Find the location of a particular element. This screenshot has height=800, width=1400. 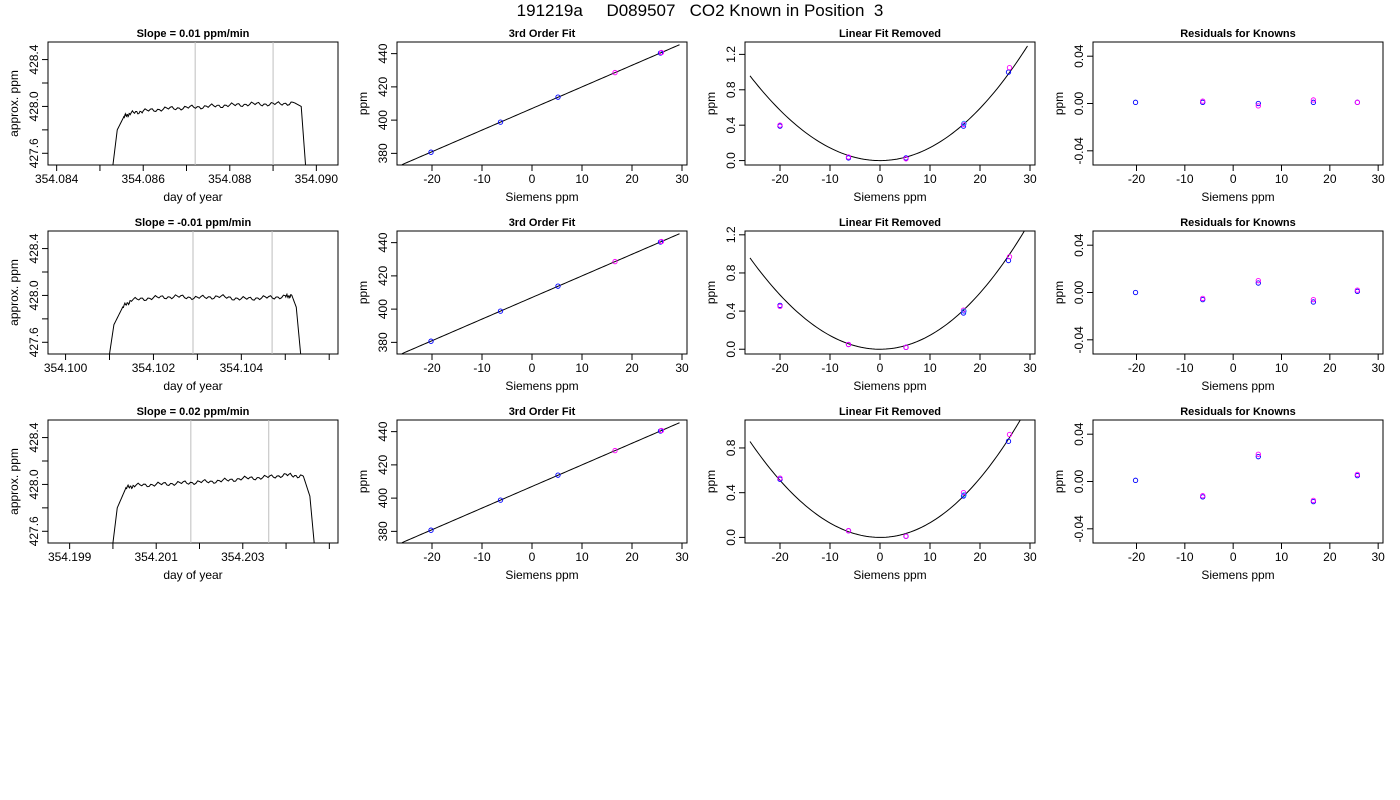

x-tick-label: 354.102 is located at coordinates (154, 368).